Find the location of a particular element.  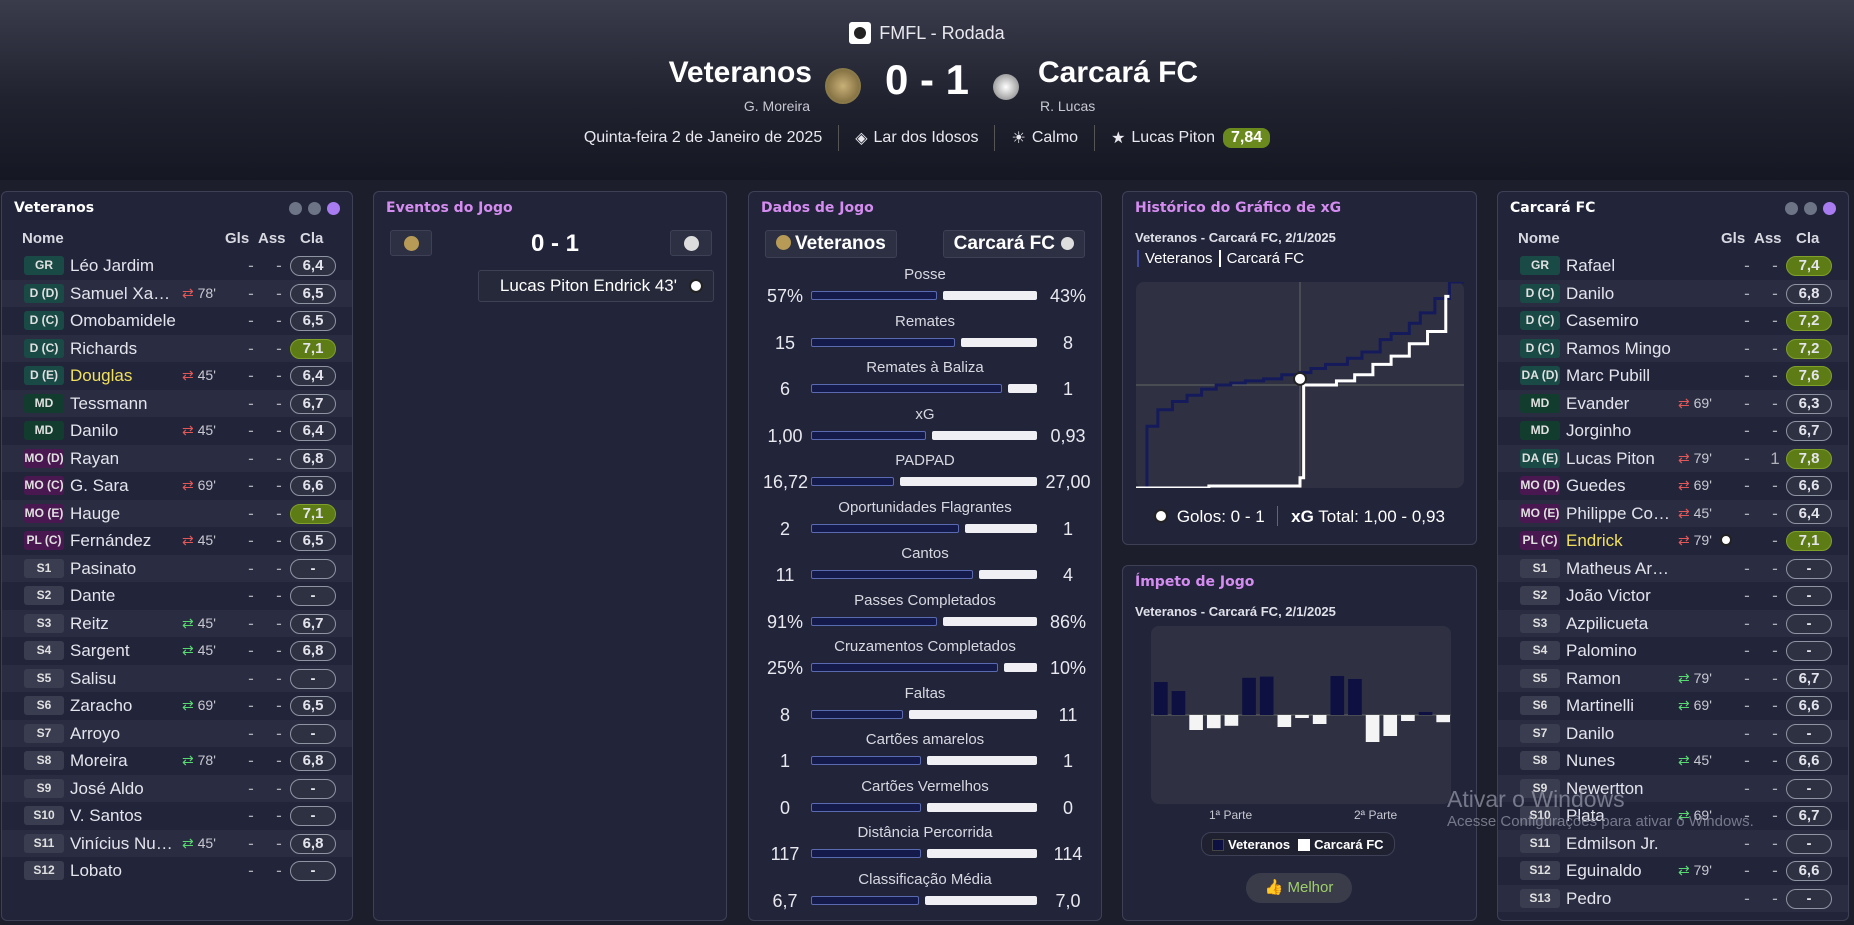

player-row: S8 Moreira ⇄ 78' - -6,8 is located at coordinates (177, 761).